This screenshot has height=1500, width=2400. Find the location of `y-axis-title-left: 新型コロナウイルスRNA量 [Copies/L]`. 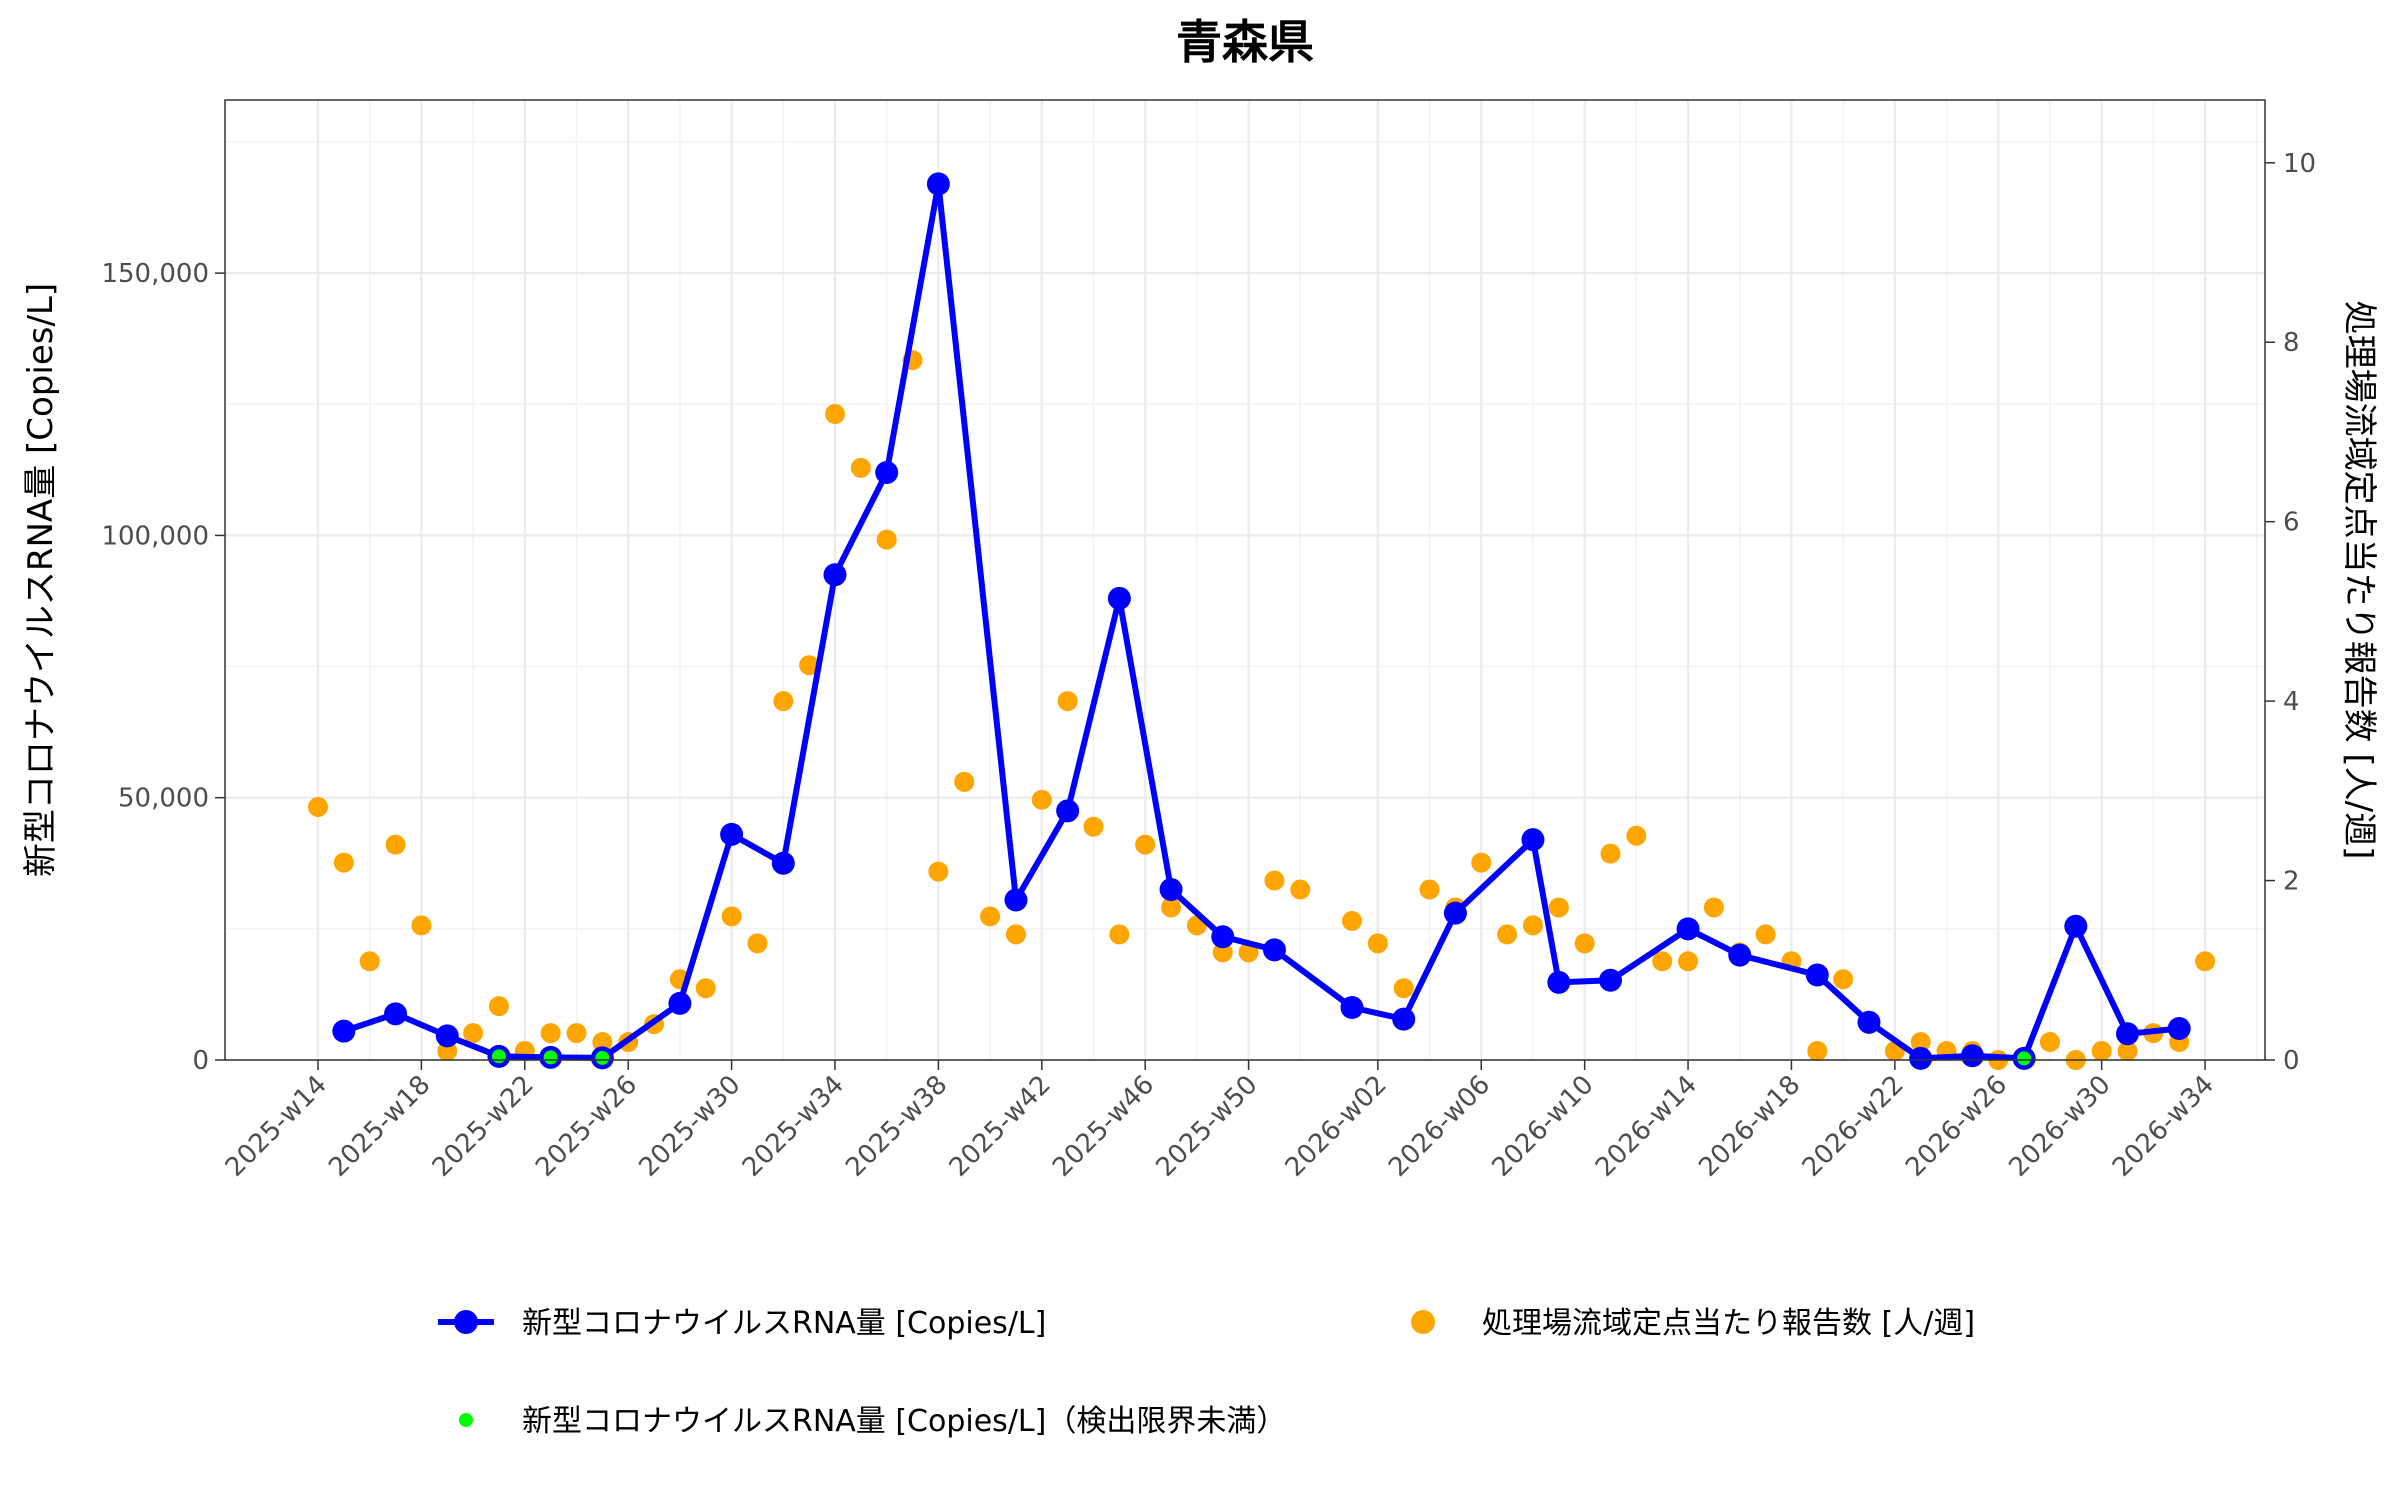

y-axis-title-left: 新型コロナウイルスRNA量 [Copies/L] is located at coordinates (41, 580).